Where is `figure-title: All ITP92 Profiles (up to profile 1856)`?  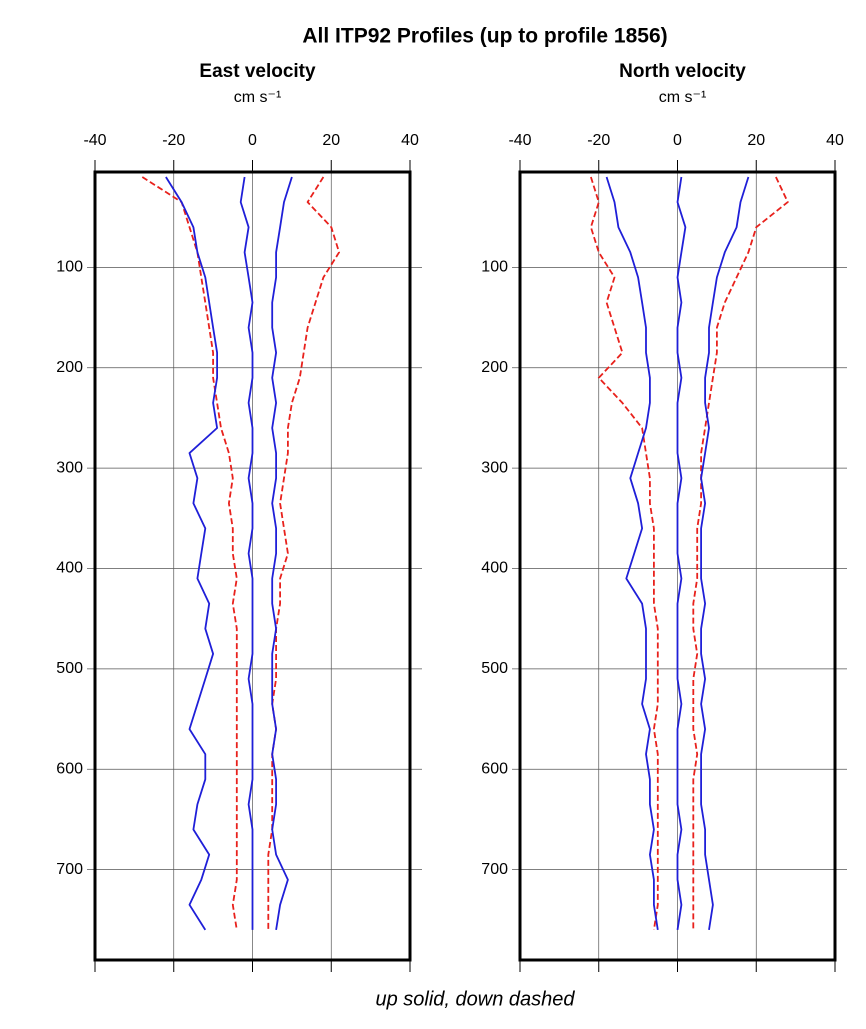
figure-title: All ITP92 Profiles (up to profile 1856) is located at coordinates (484, 36).